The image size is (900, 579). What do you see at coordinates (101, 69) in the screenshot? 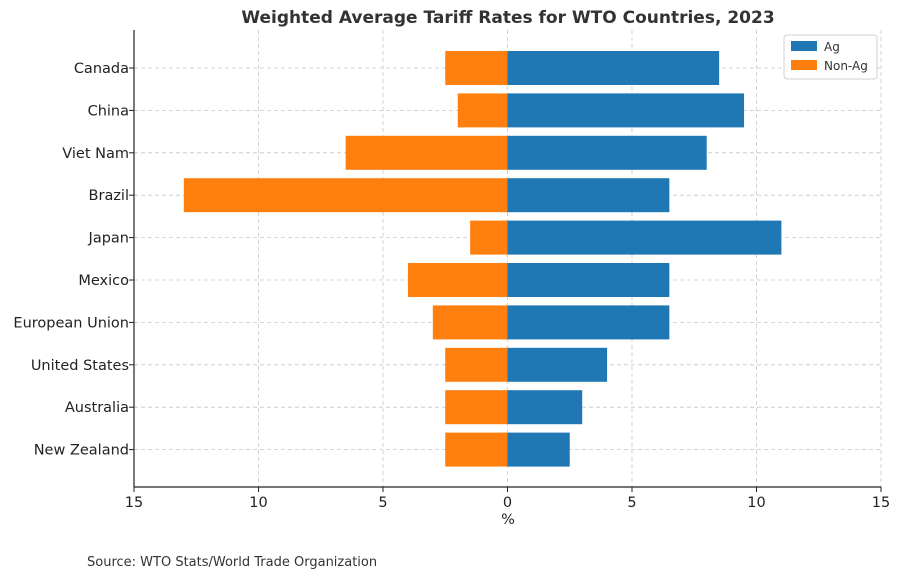
I see `y-tick-label: Canada` at bounding box center [101, 69].